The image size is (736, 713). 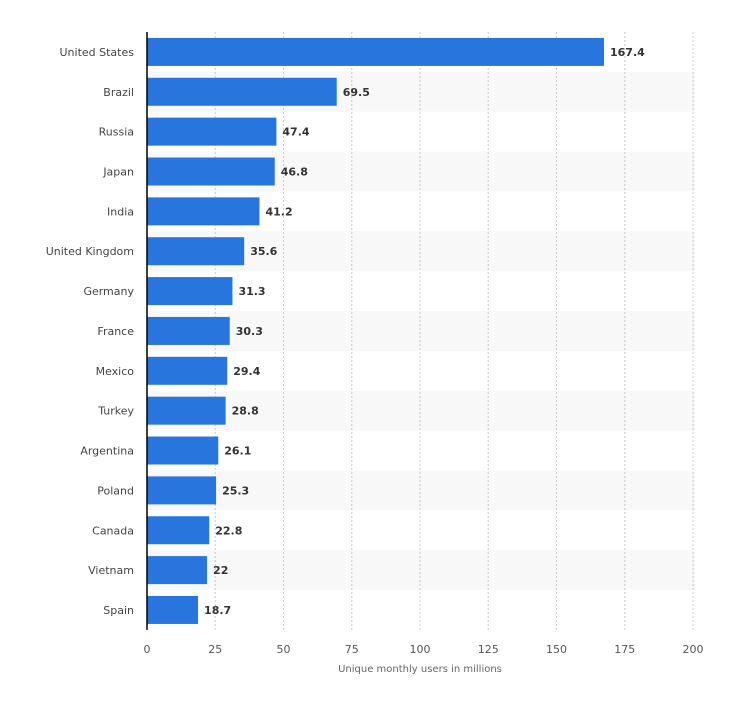 What do you see at coordinates (249, 331) in the screenshot?
I see `data-label: 30.3` at bounding box center [249, 331].